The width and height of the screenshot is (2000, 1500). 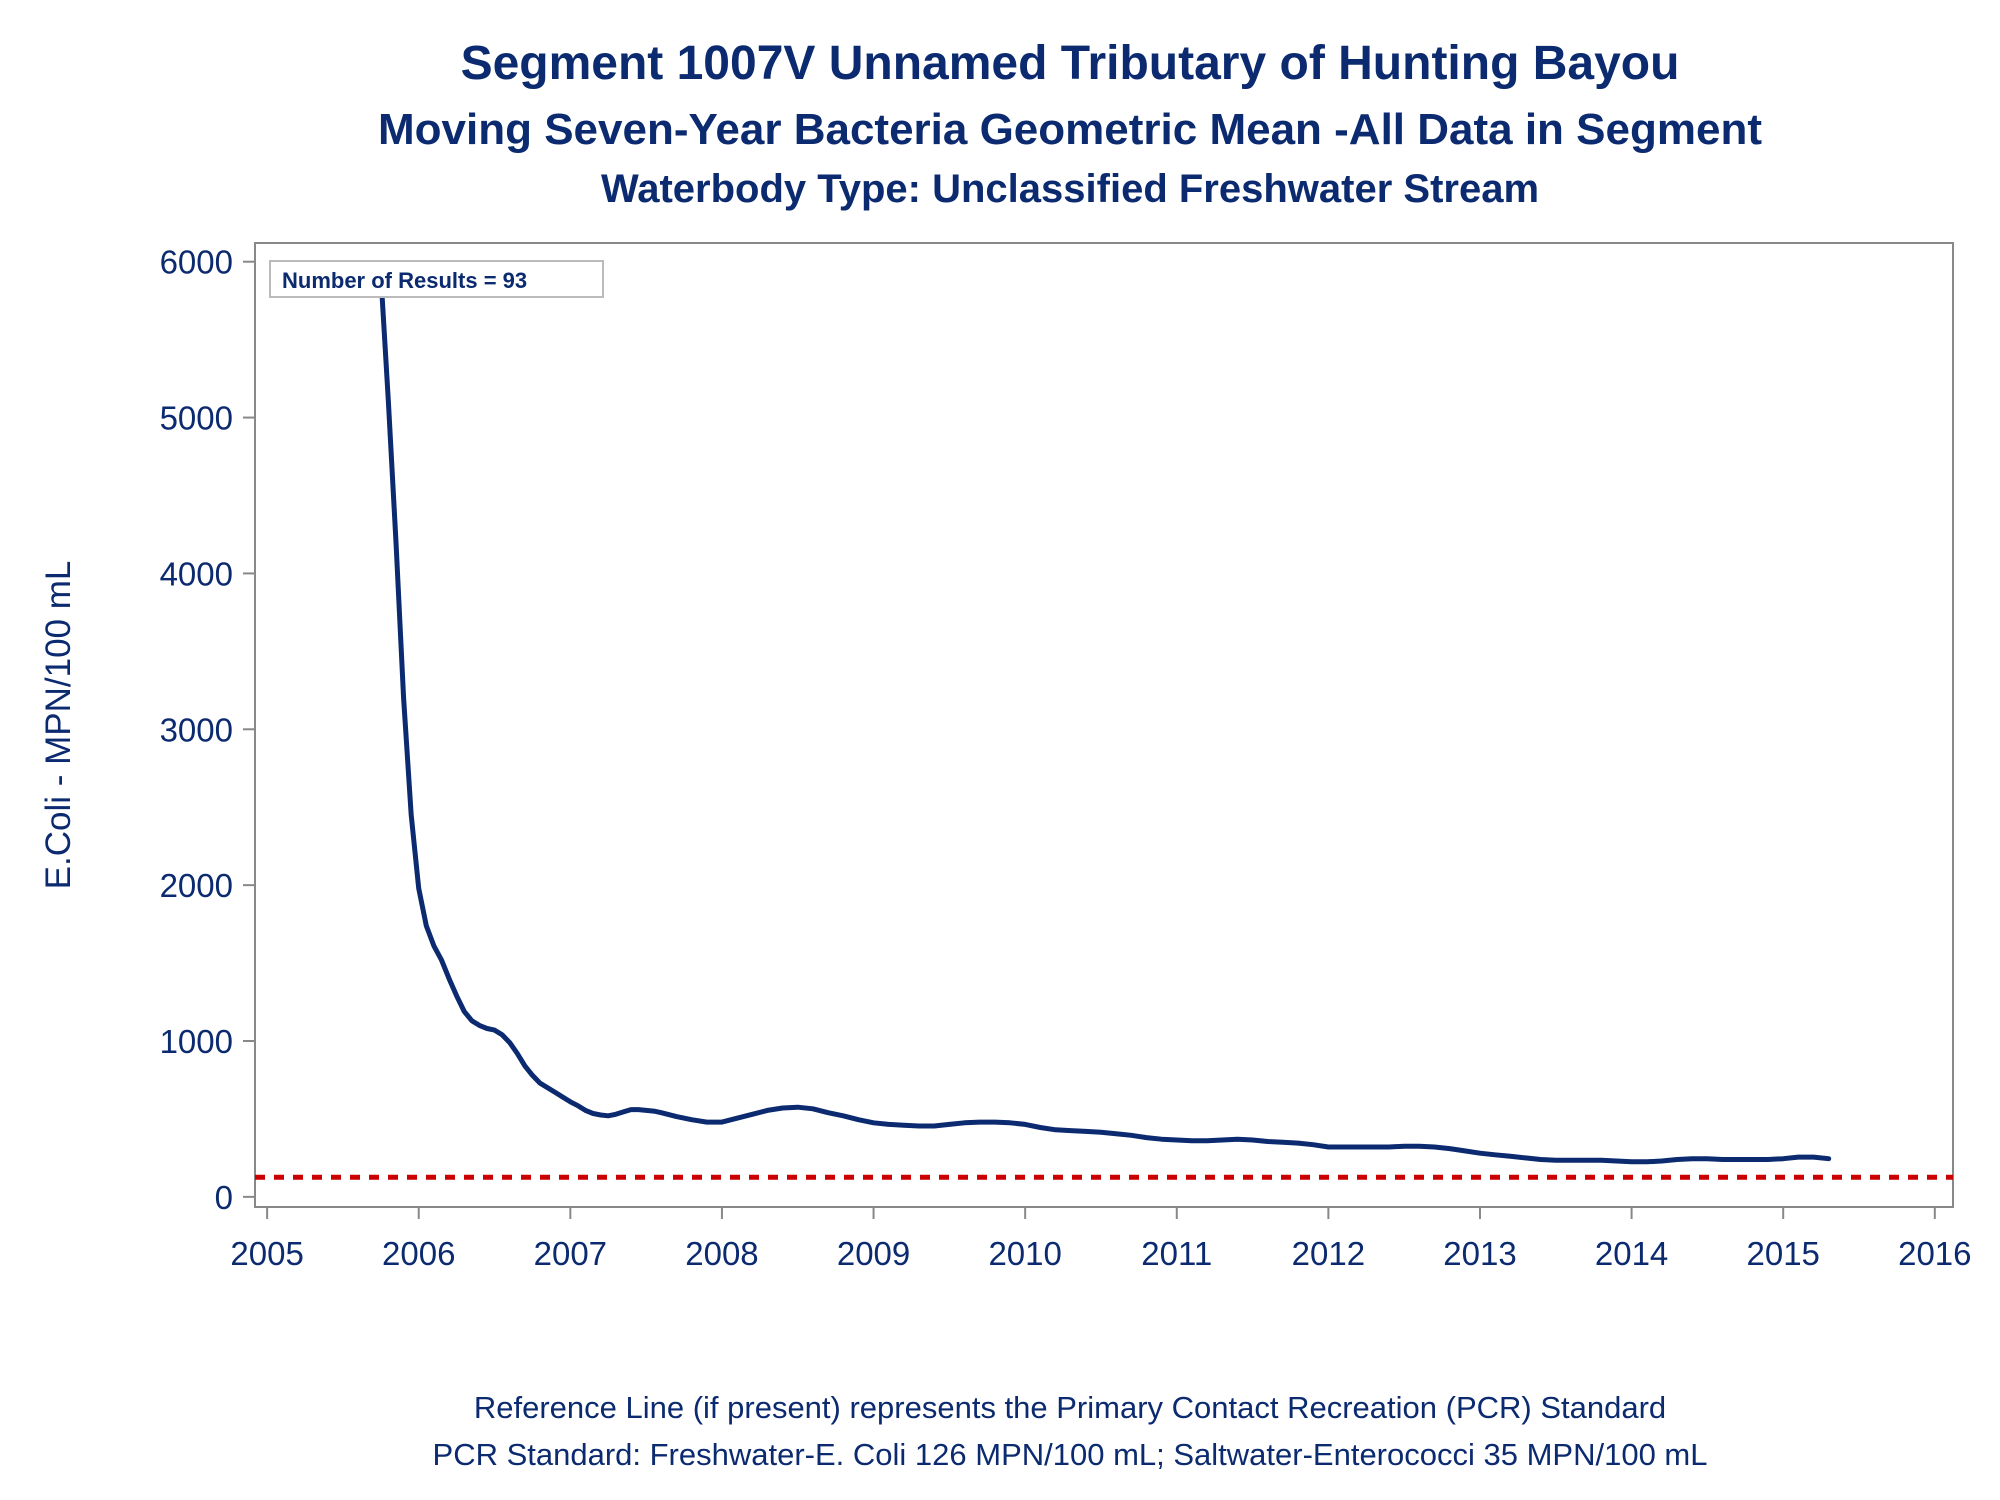 What do you see at coordinates (196, 885) in the screenshot?
I see `y-tick-label: 2000` at bounding box center [196, 885].